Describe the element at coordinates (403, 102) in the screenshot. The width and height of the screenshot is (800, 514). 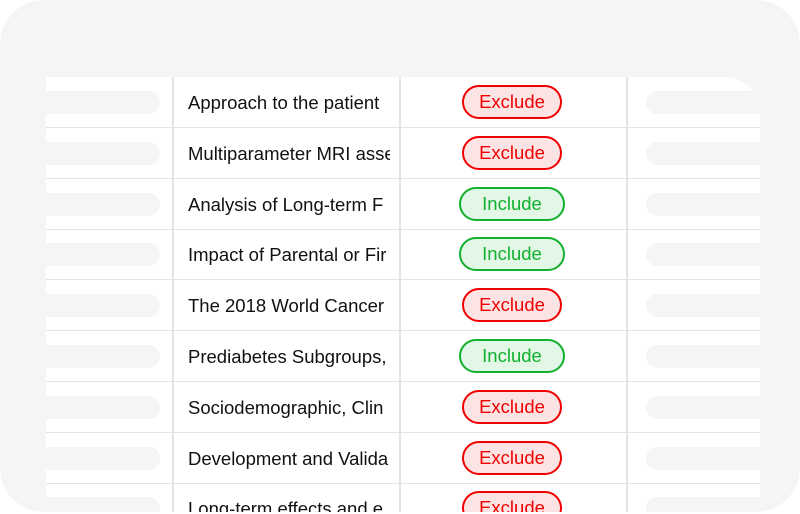
I see `table-row: Approach to the patient Exclude` at that location.